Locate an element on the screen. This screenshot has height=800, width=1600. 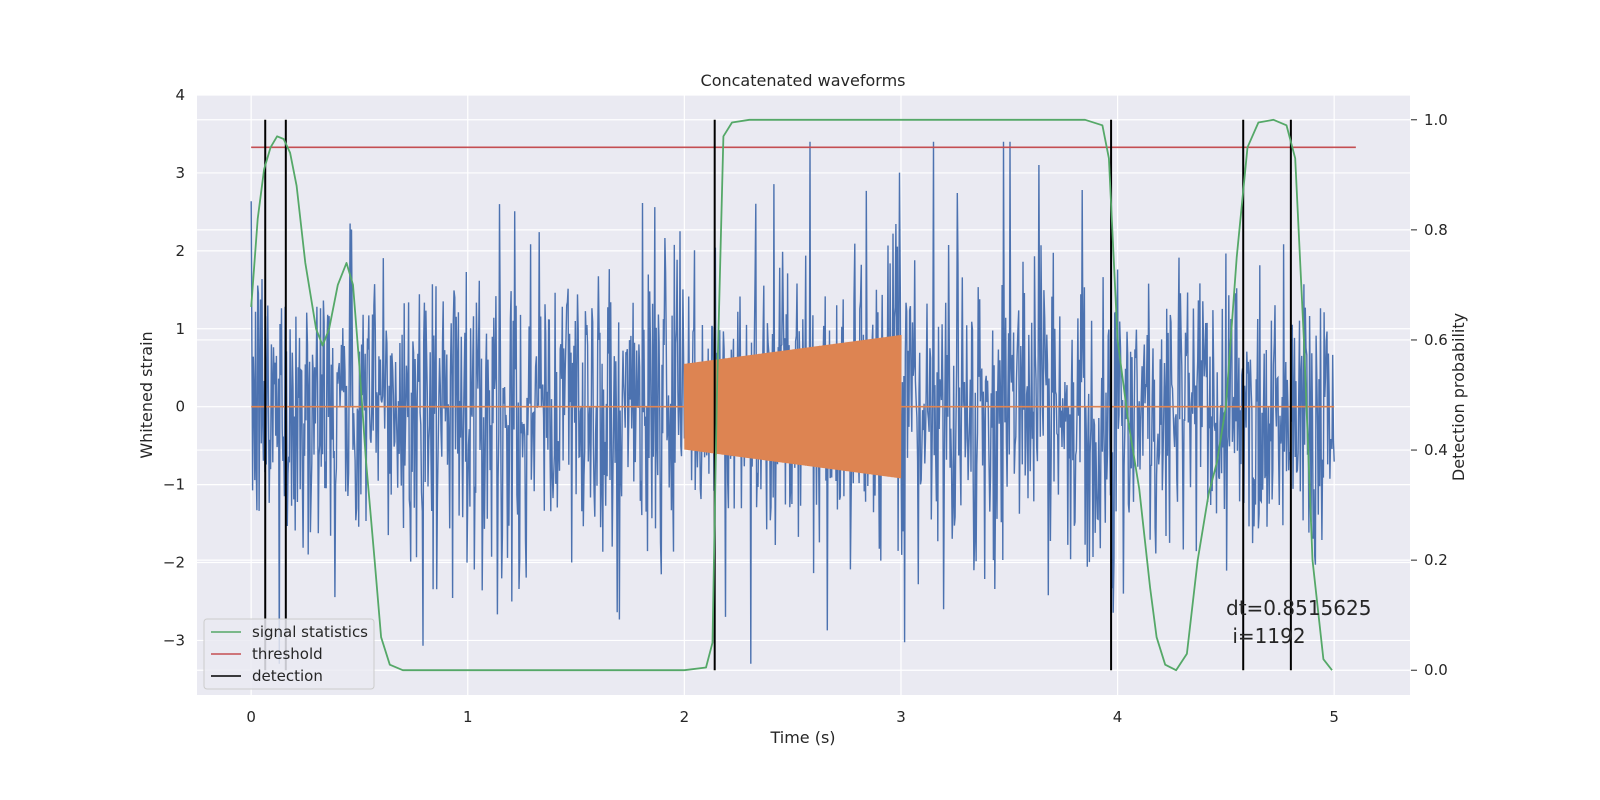
y-tick-label: 0 is located at coordinates (180, 407).